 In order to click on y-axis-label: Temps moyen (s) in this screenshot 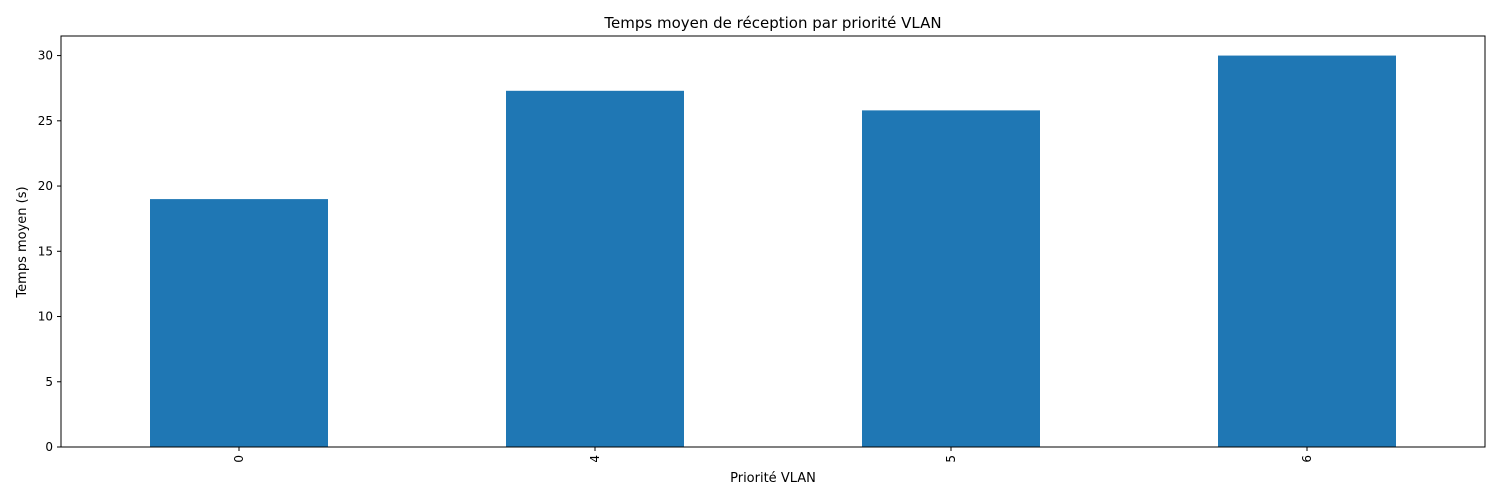, I will do `click(22, 242)`.